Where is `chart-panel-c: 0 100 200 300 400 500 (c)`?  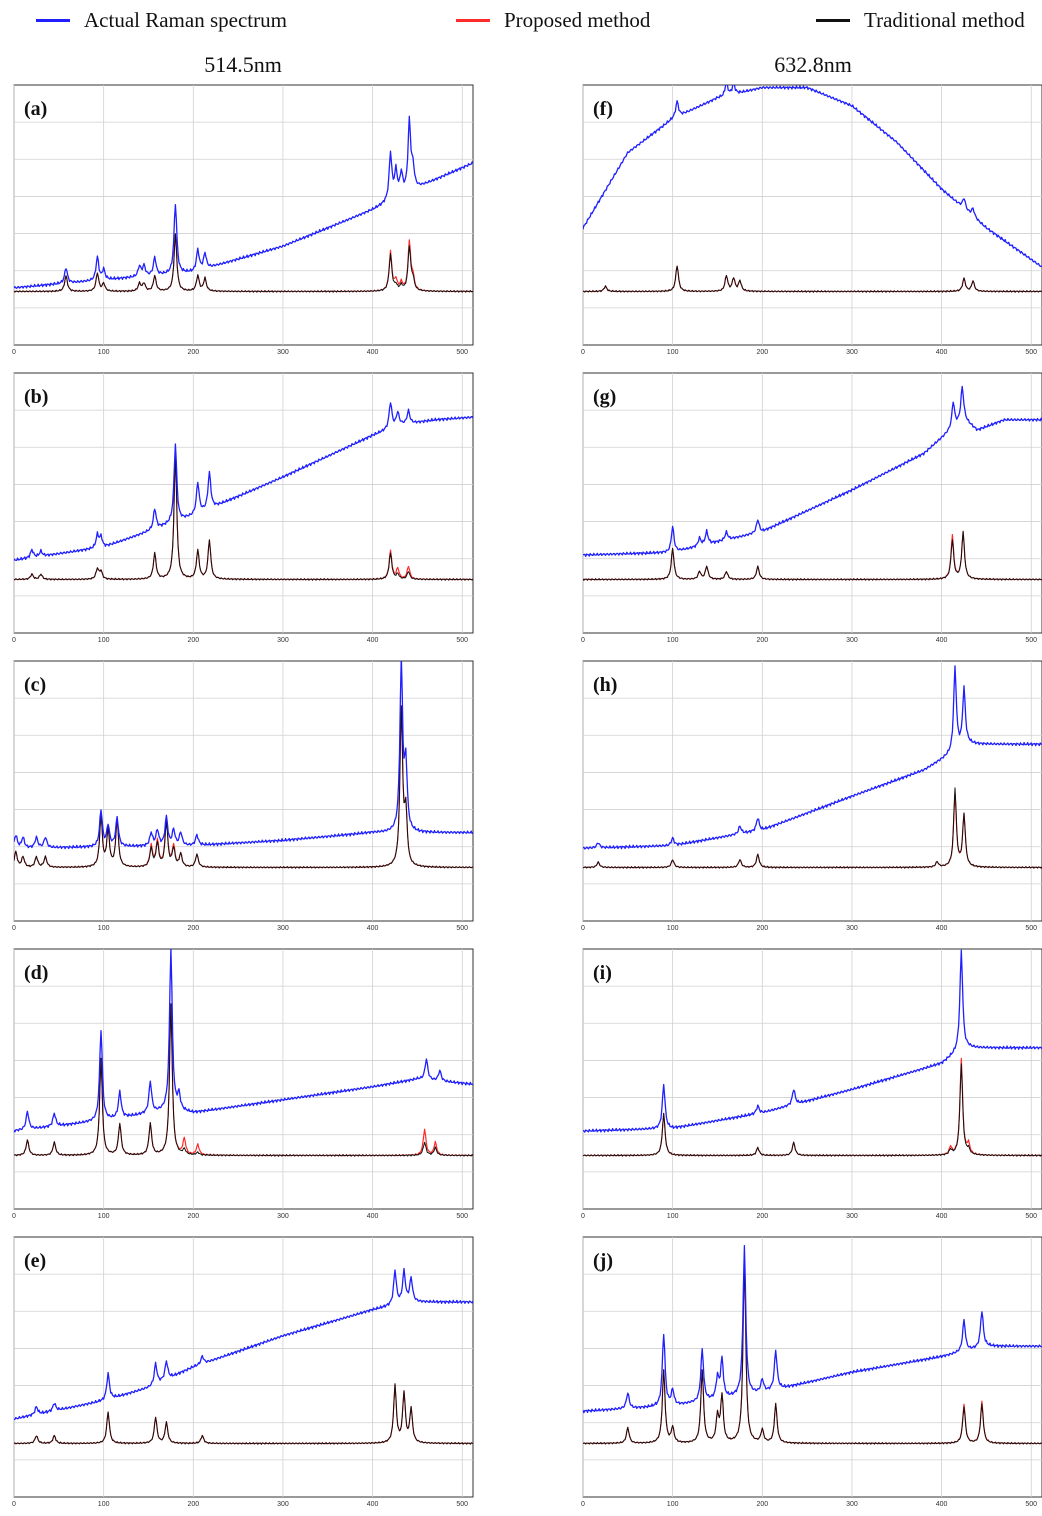
chart-panel-c: 0 100 200 300 400 500 (c) is located at coordinates (243, 796).